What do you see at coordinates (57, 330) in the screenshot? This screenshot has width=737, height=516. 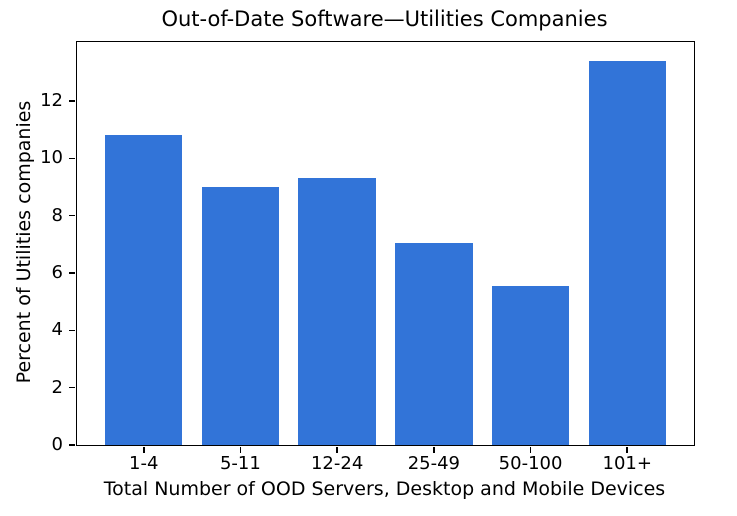 I see `y-tick-label: 4` at bounding box center [57, 330].